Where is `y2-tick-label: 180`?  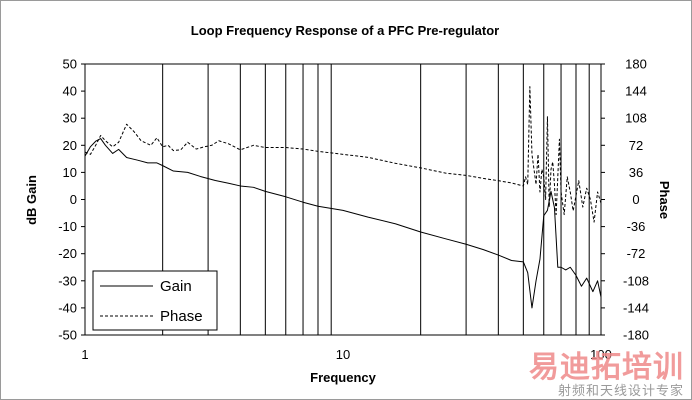 y2-tick-label: 180 is located at coordinates (636, 64).